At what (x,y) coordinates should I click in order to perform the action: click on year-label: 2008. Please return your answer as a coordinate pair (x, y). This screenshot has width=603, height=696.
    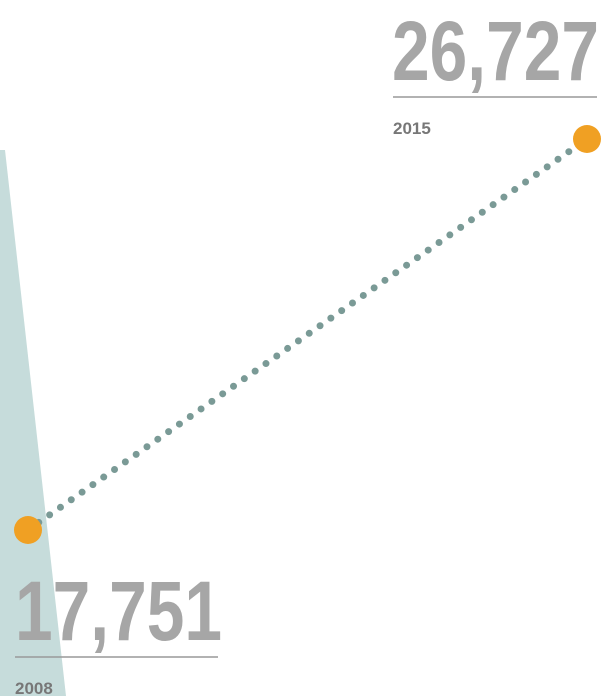
    Looking at the image, I should click on (34, 687).